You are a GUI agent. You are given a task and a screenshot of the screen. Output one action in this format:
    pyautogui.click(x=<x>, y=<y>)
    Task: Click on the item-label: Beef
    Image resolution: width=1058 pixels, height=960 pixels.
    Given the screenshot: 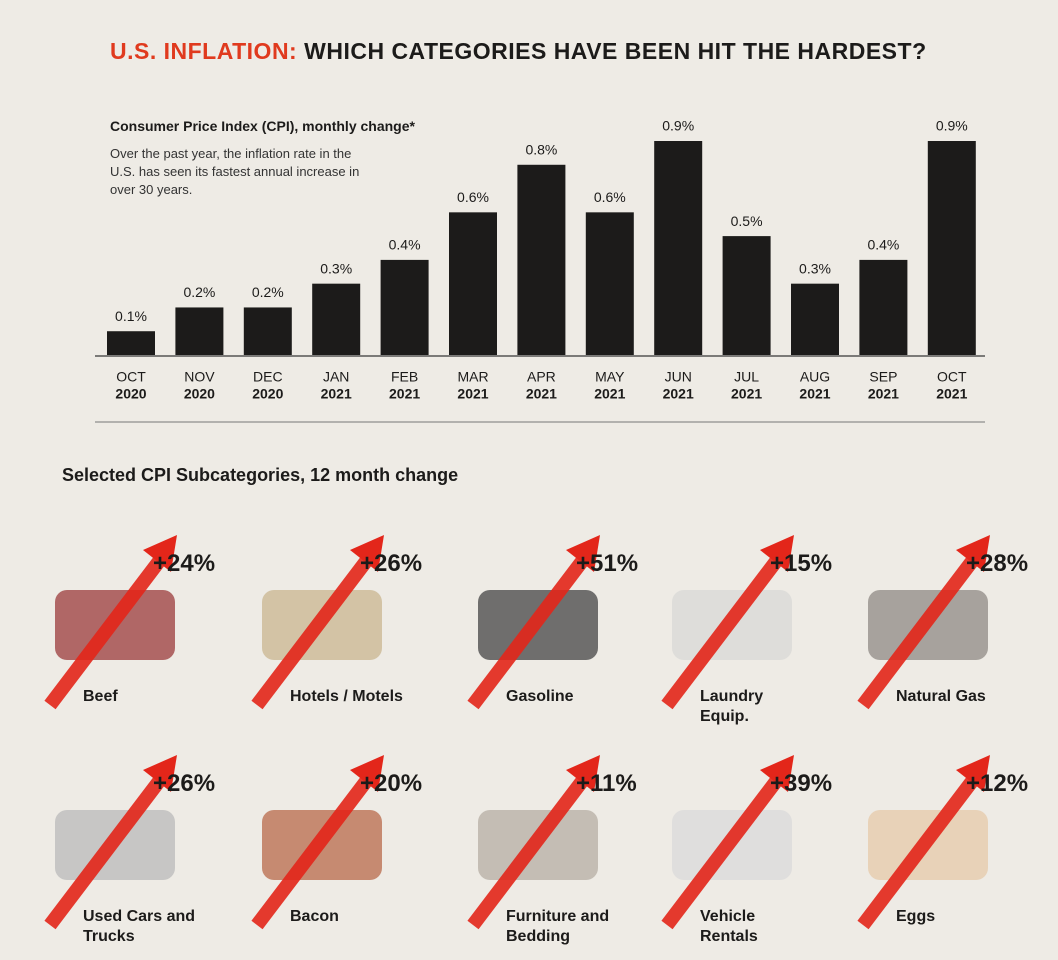 What is the action you would take?
    pyautogui.click(x=100, y=696)
    